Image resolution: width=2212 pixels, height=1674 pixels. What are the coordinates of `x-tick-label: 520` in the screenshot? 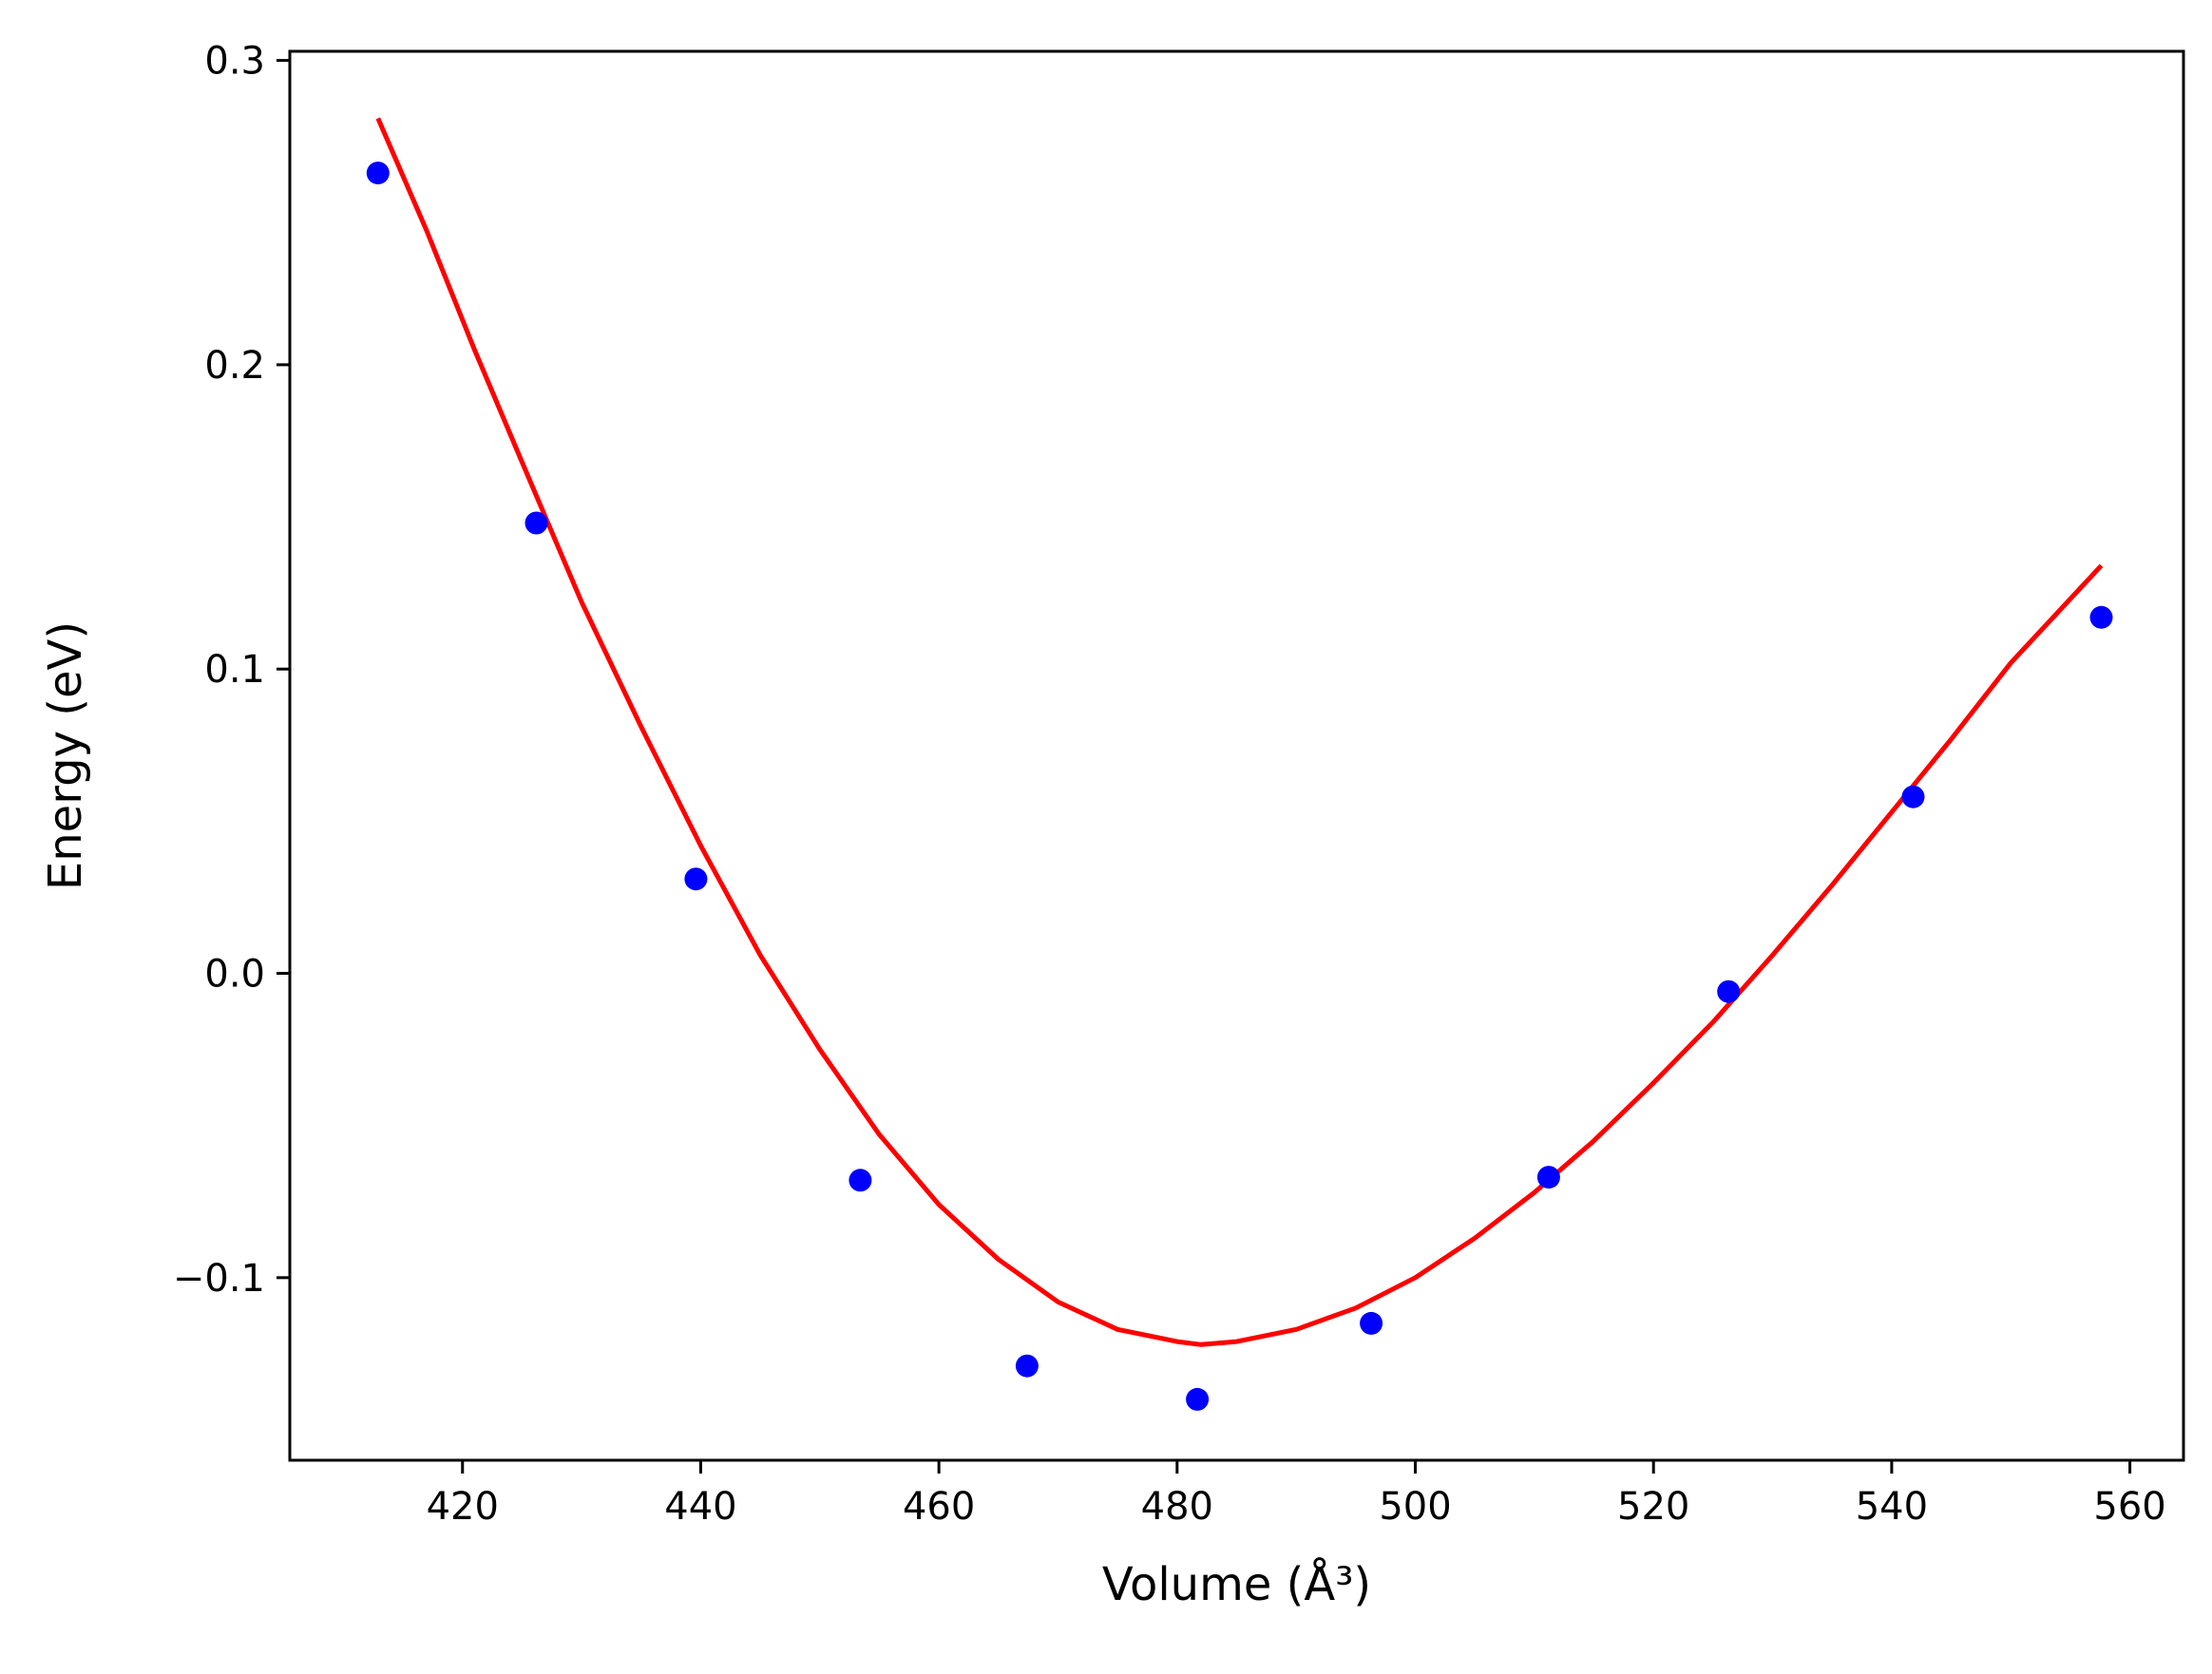 It's located at (1653, 1507).